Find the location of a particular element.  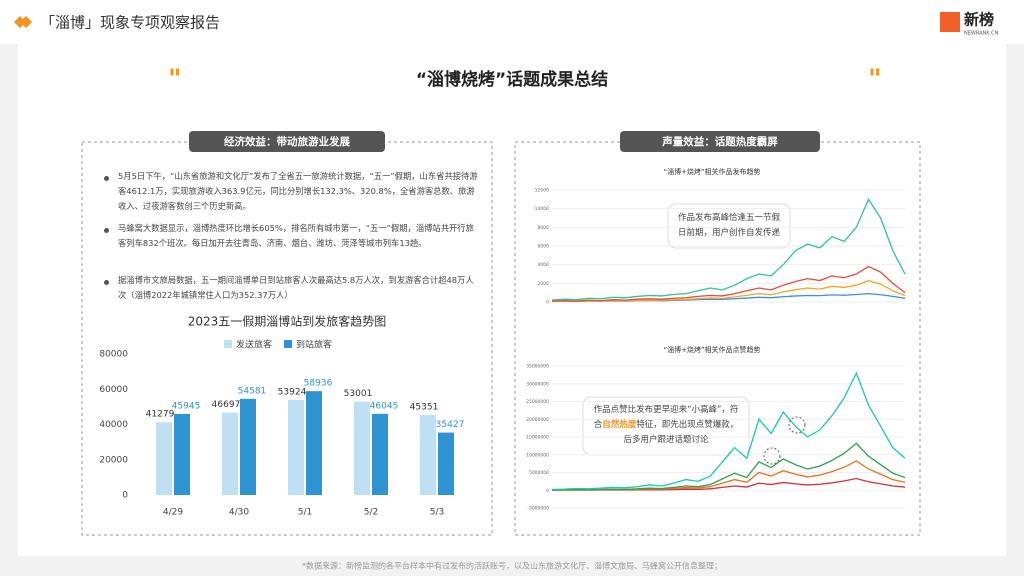

y-tick-label: 2000 is located at coordinates (544, 284).